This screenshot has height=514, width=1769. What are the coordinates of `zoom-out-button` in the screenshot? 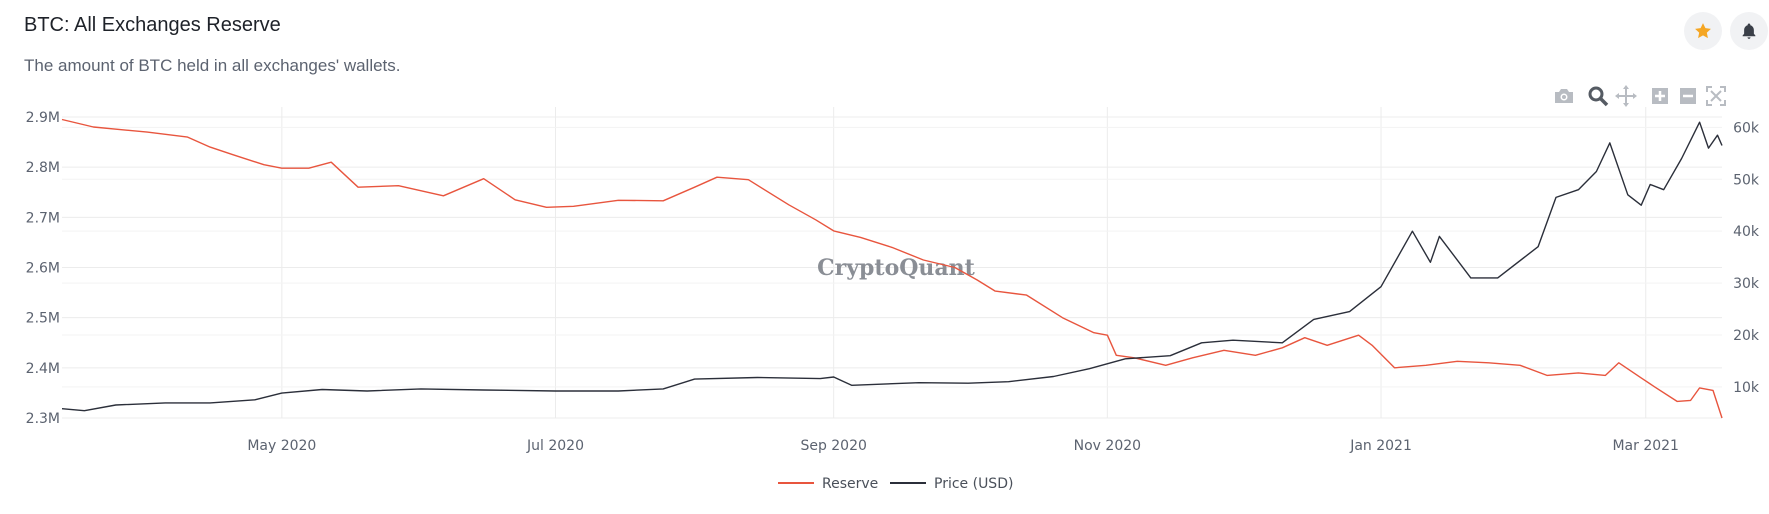 It's located at (1688, 96).